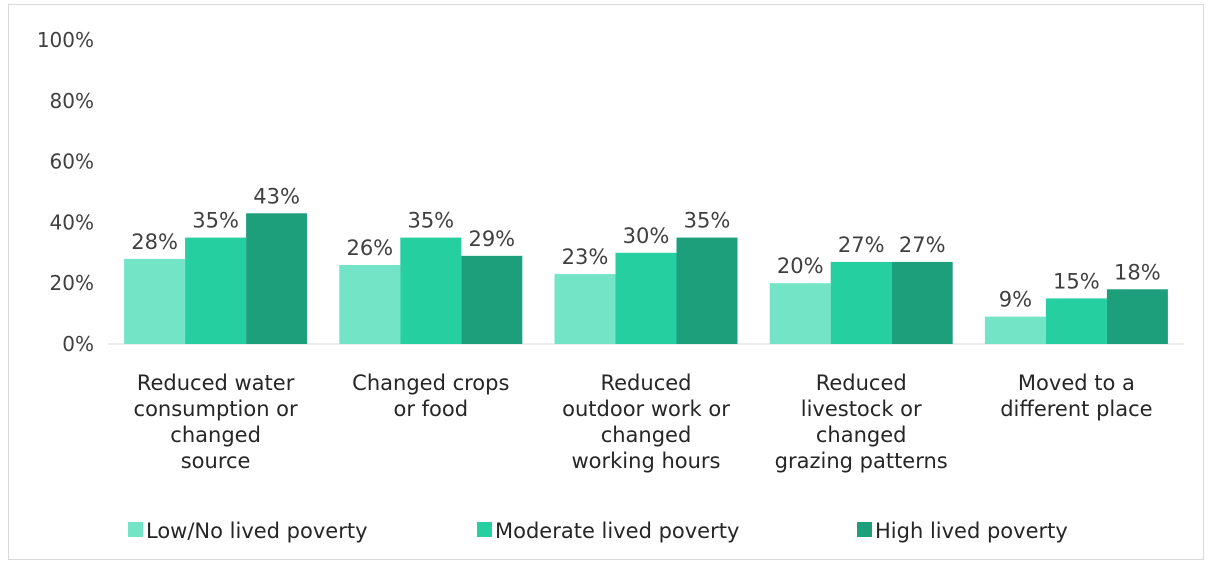  What do you see at coordinates (72, 101) in the screenshot?
I see `y-tick-label: 80%` at bounding box center [72, 101].